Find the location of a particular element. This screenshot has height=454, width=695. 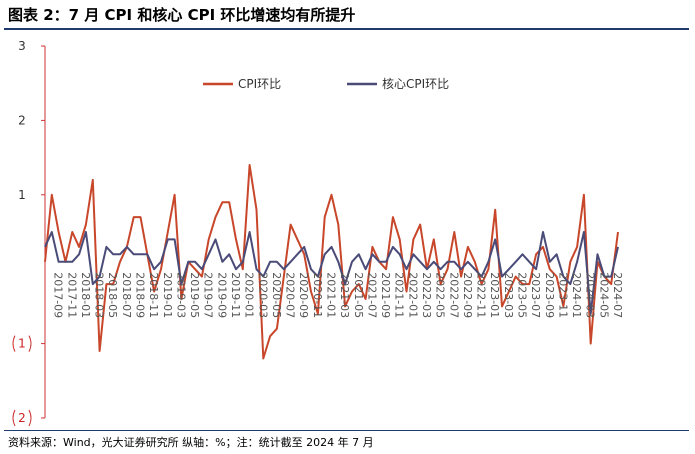

x-tick-label: 2023-01 is located at coordinates (494, 295).